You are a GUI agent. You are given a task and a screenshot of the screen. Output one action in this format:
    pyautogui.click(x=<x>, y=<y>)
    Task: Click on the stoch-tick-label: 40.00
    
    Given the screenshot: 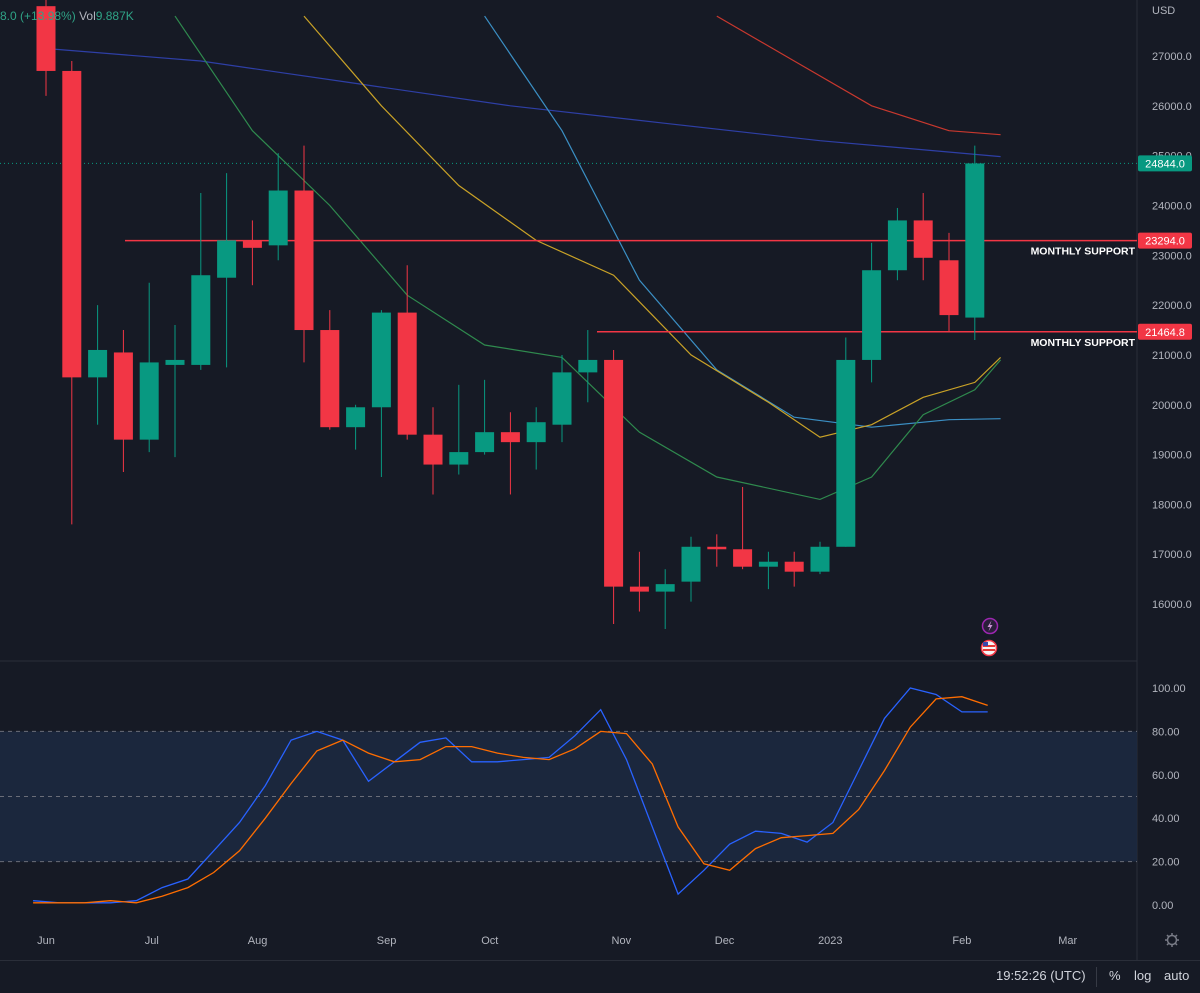 What is the action you would take?
    pyautogui.click(x=1166, y=819)
    